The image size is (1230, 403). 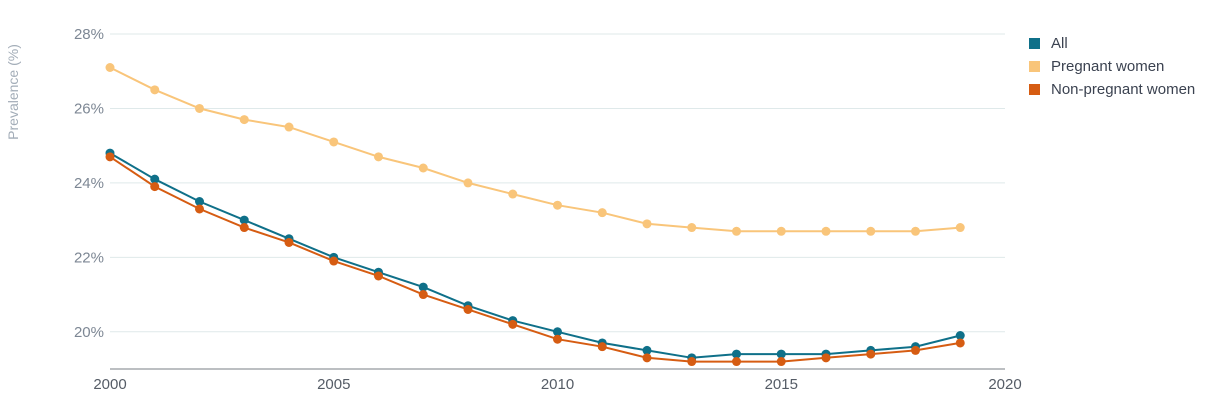 I want to click on data-point-pregnant-women-2004, so click(x=289, y=127).